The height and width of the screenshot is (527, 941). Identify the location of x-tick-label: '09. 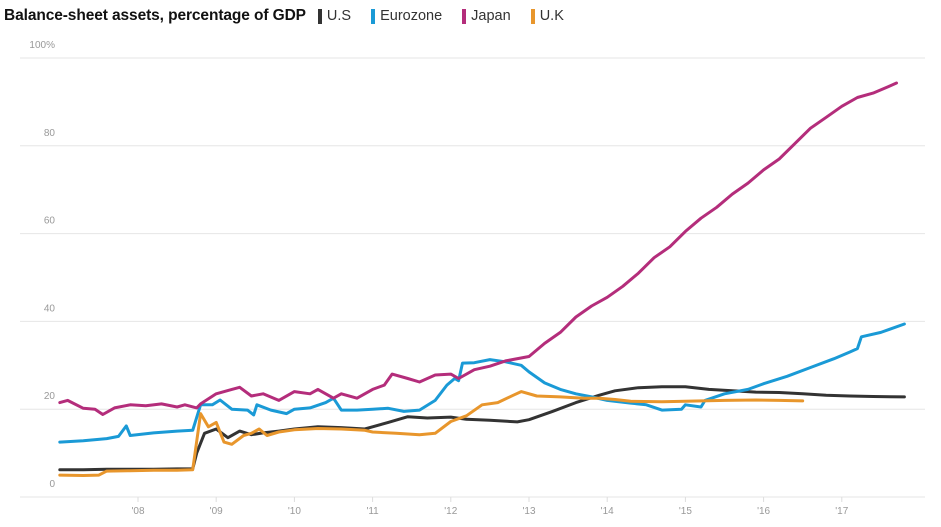
(216, 511).